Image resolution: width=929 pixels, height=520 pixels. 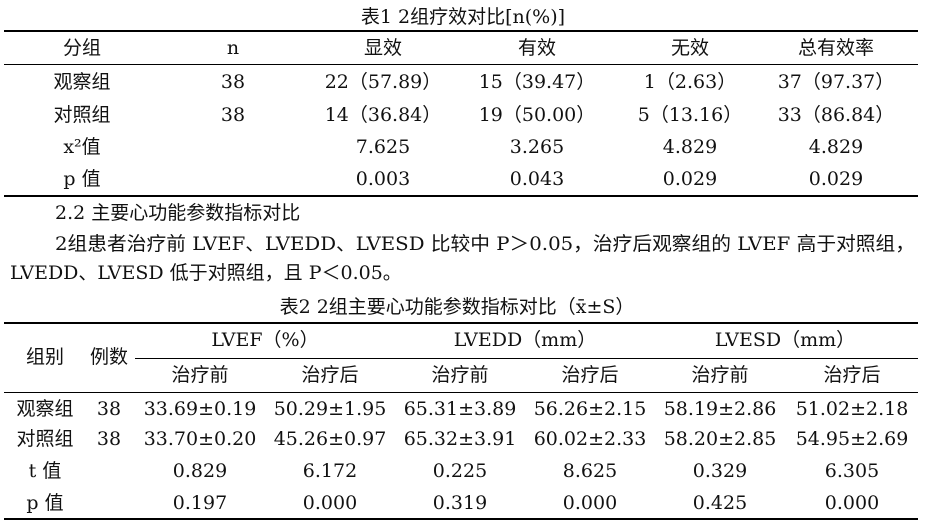 I want to click on cell: 22（57.89）, so click(x=383, y=82).